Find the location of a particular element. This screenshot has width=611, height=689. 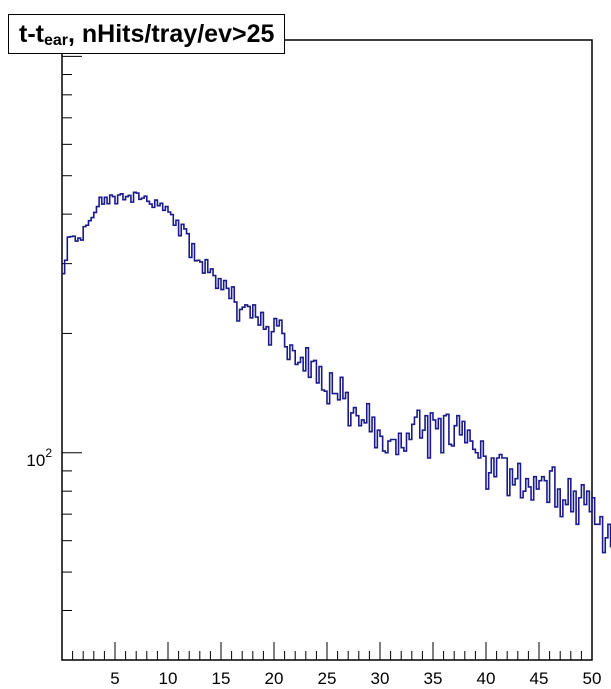

x-tick-label: 5 is located at coordinates (114, 678).